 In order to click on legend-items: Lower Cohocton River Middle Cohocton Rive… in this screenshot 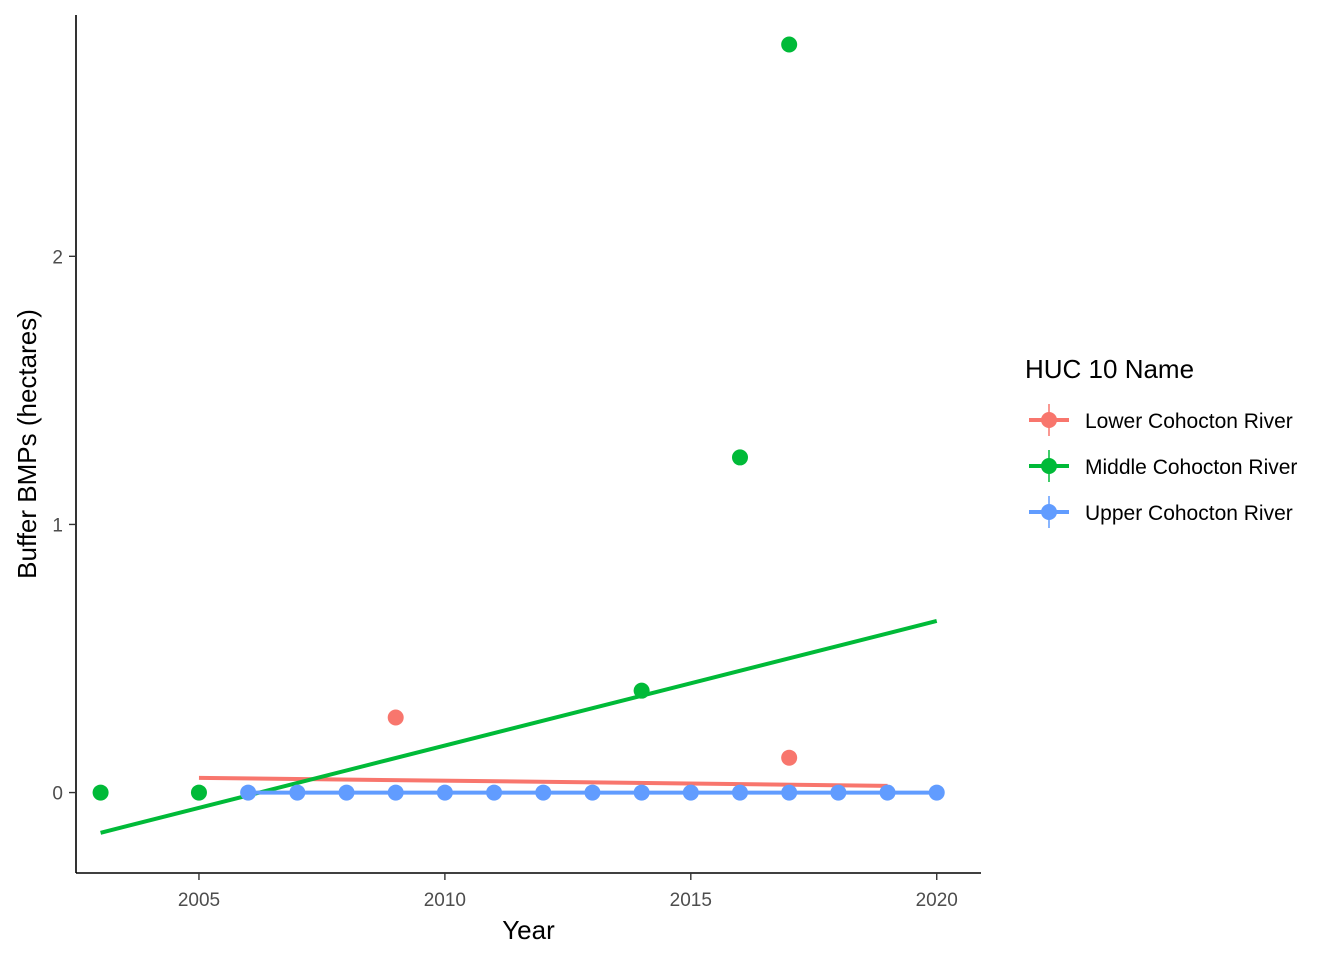, I will do `click(1163, 466)`.